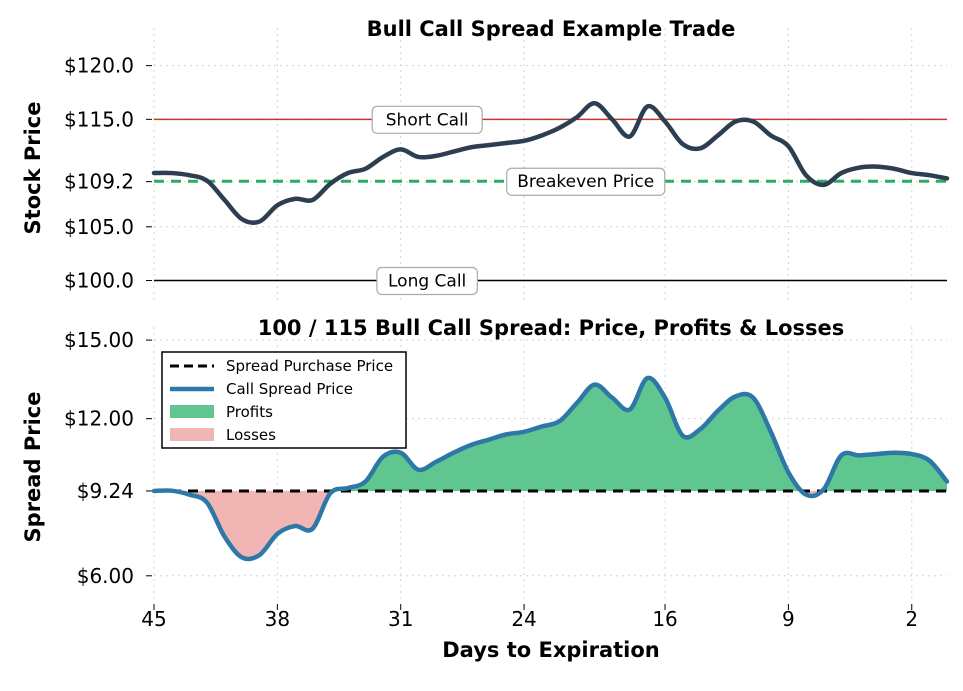  Describe the element at coordinates (192, 411) in the screenshot. I see `legend-swatch-profits` at that location.